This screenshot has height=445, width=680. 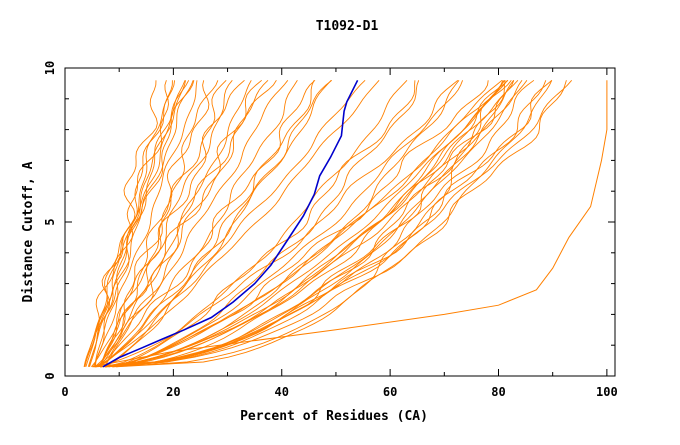 I want to click on chart-title: T1092-D1, so click(x=347, y=26).